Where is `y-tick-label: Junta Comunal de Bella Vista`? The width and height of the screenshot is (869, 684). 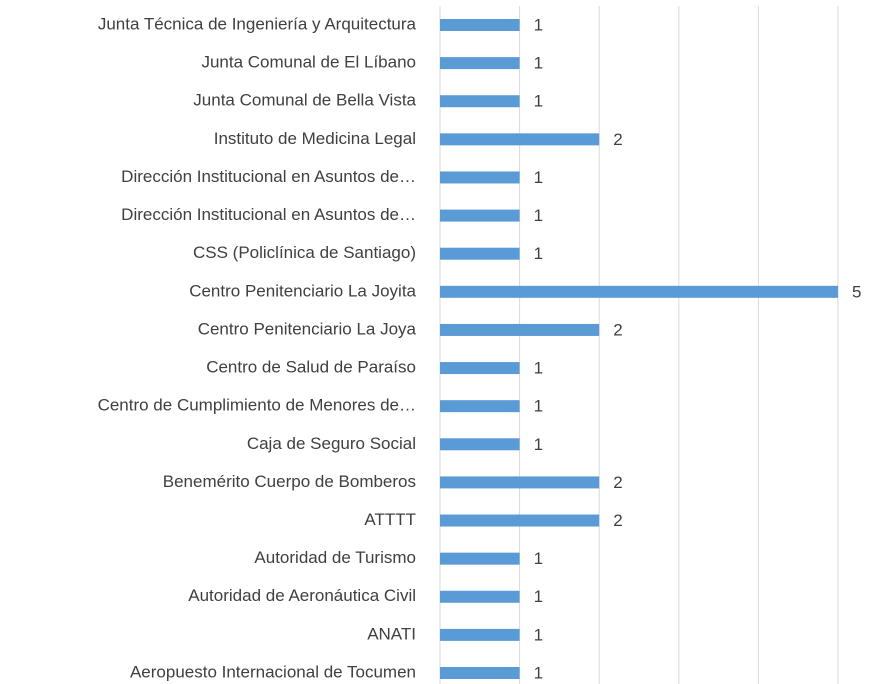 y-tick-label: Junta Comunal de Bella Vista is located at coordinates (304, 100).